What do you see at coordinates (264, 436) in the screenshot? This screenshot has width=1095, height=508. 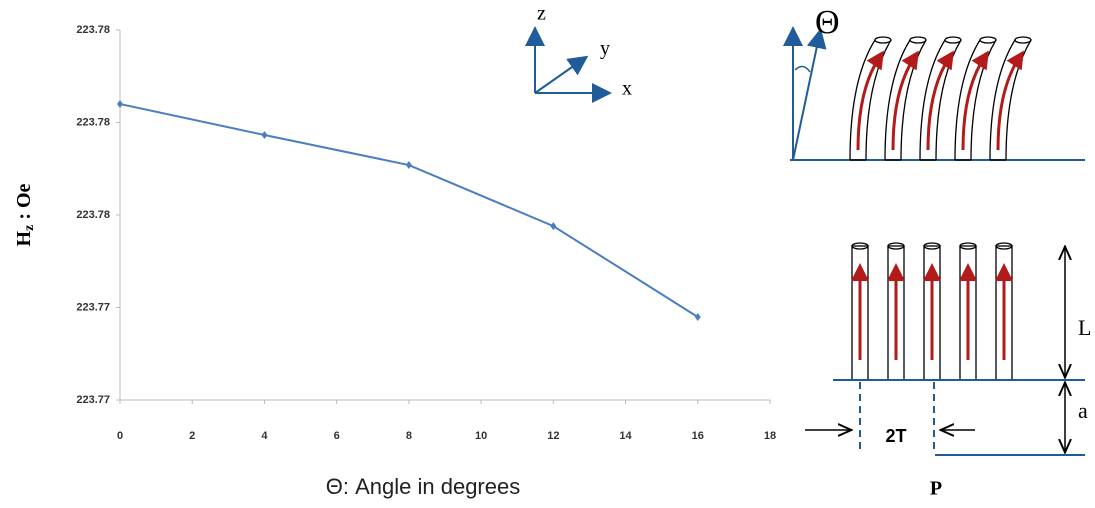 I see `x-tick-label: 4` at bounding box center [264, 436].